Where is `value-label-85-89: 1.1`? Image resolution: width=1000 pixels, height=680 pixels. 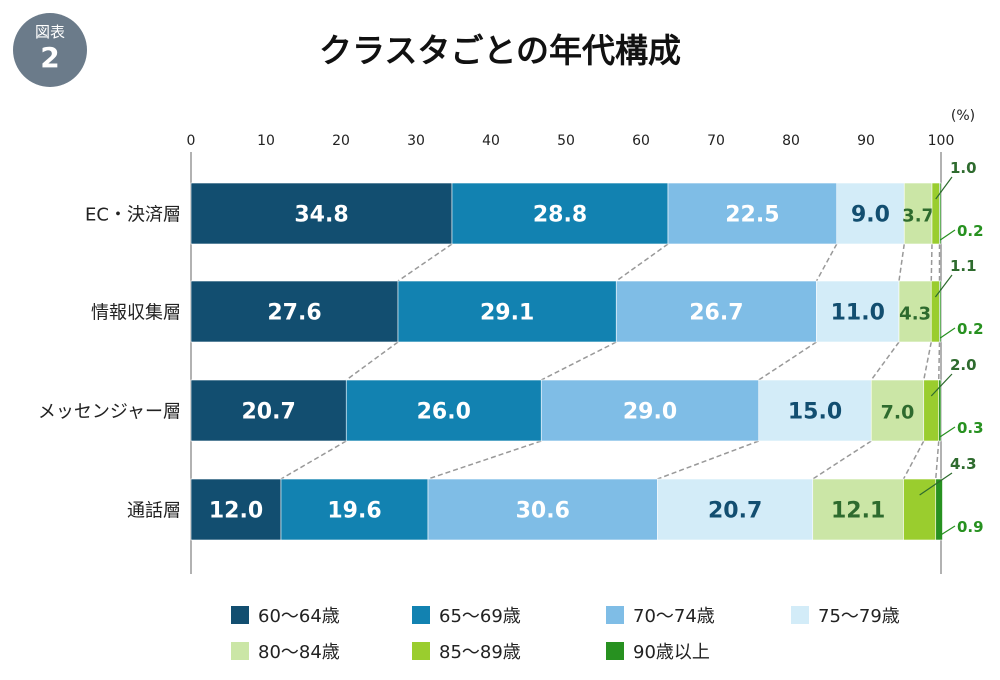
value-label-85-89: 1.1 is located at coordinates (963, 266).